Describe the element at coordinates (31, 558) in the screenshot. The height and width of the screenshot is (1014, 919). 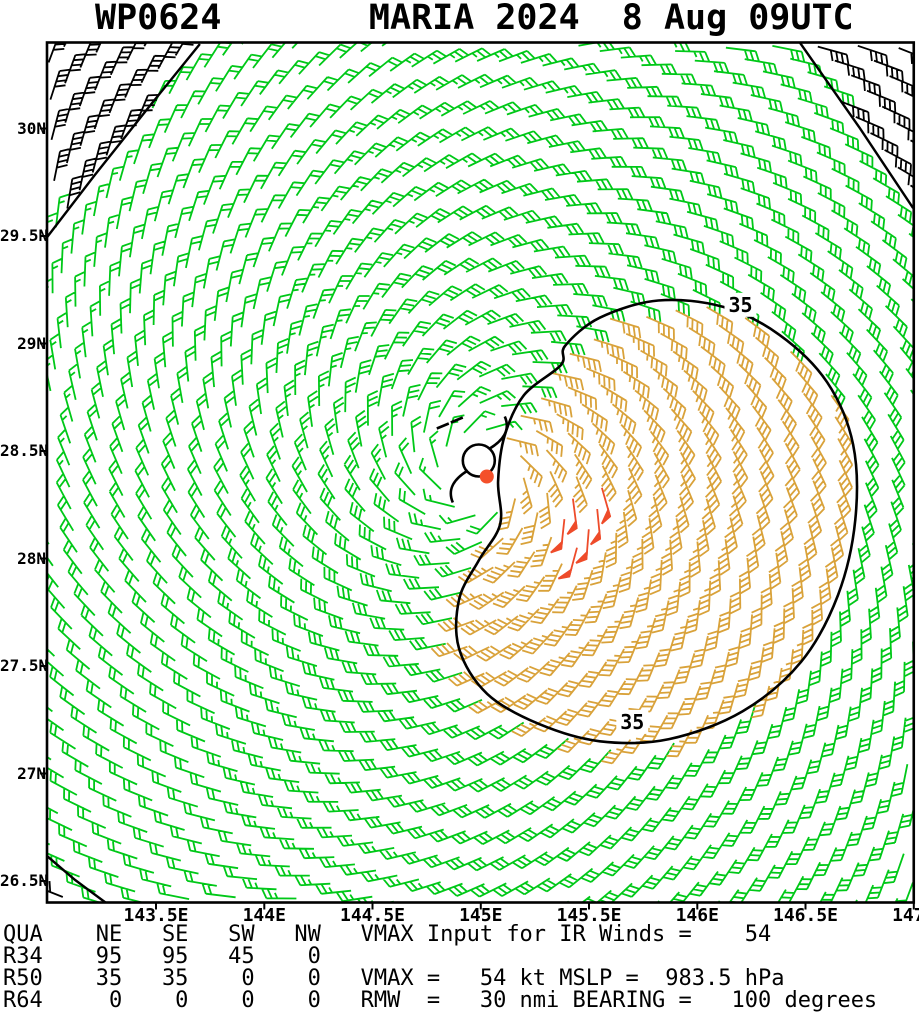
I see `y-tick-label-28N: 28N` at that location.